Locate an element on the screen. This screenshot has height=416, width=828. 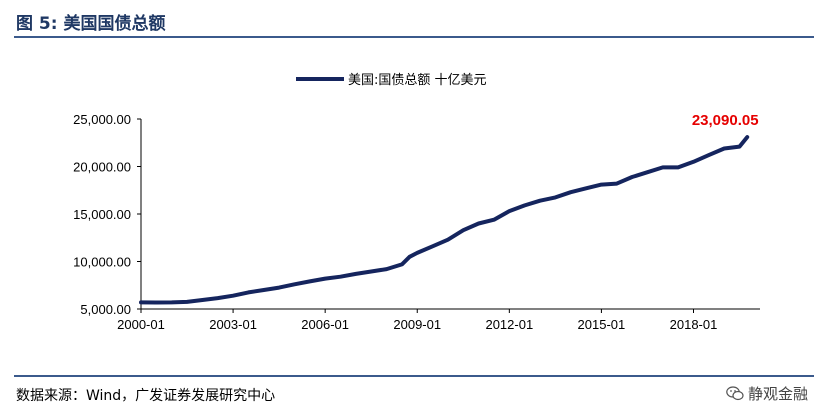
y-tick-label: 25,000.00 is located at coordinates (102, 119).